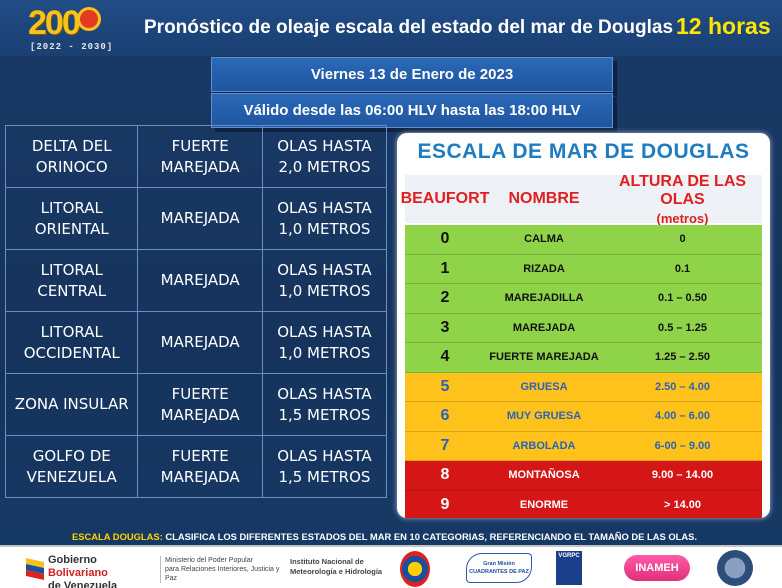 The width and height of the screenshot is (782, 588). Describe the element at coordinates (682, 298) in the screenshot. I see `scale-height: 0.1 – 0.50` at that location.